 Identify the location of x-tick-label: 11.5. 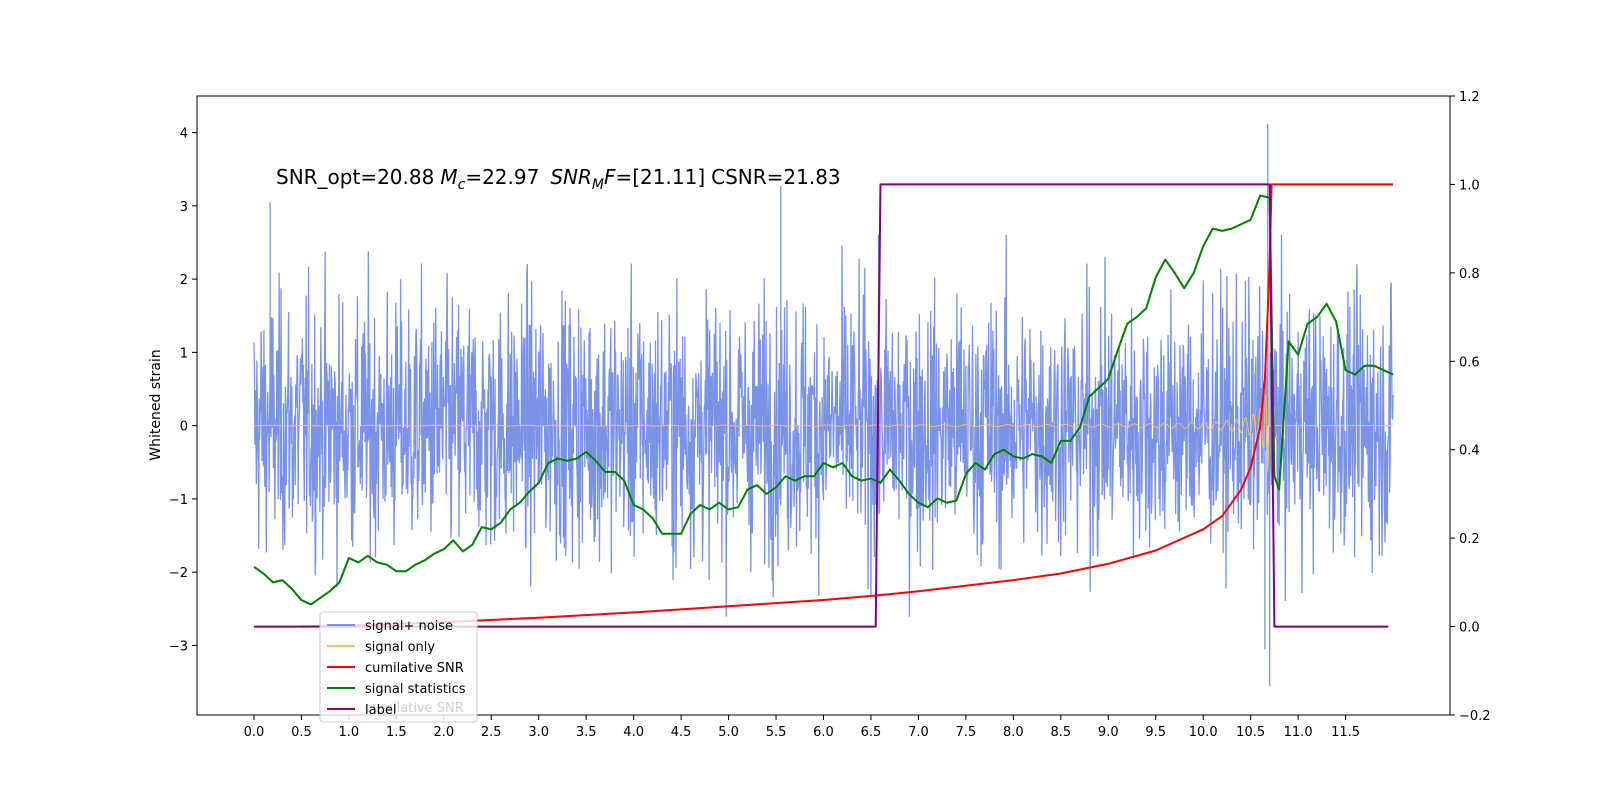
(1345, 732).